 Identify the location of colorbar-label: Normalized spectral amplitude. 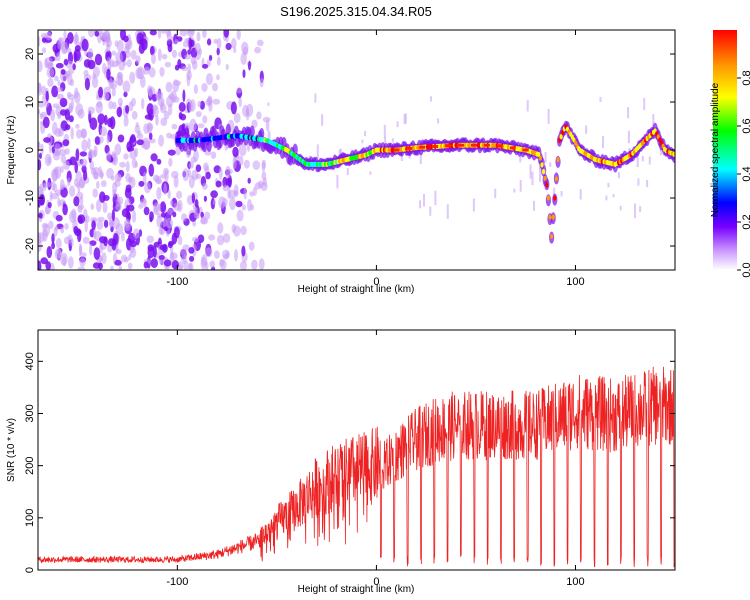
(715, 149).